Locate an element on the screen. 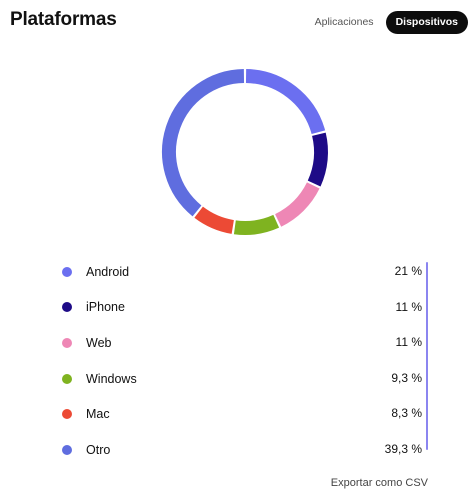  donut-svg is located at coordinates (245, 152).